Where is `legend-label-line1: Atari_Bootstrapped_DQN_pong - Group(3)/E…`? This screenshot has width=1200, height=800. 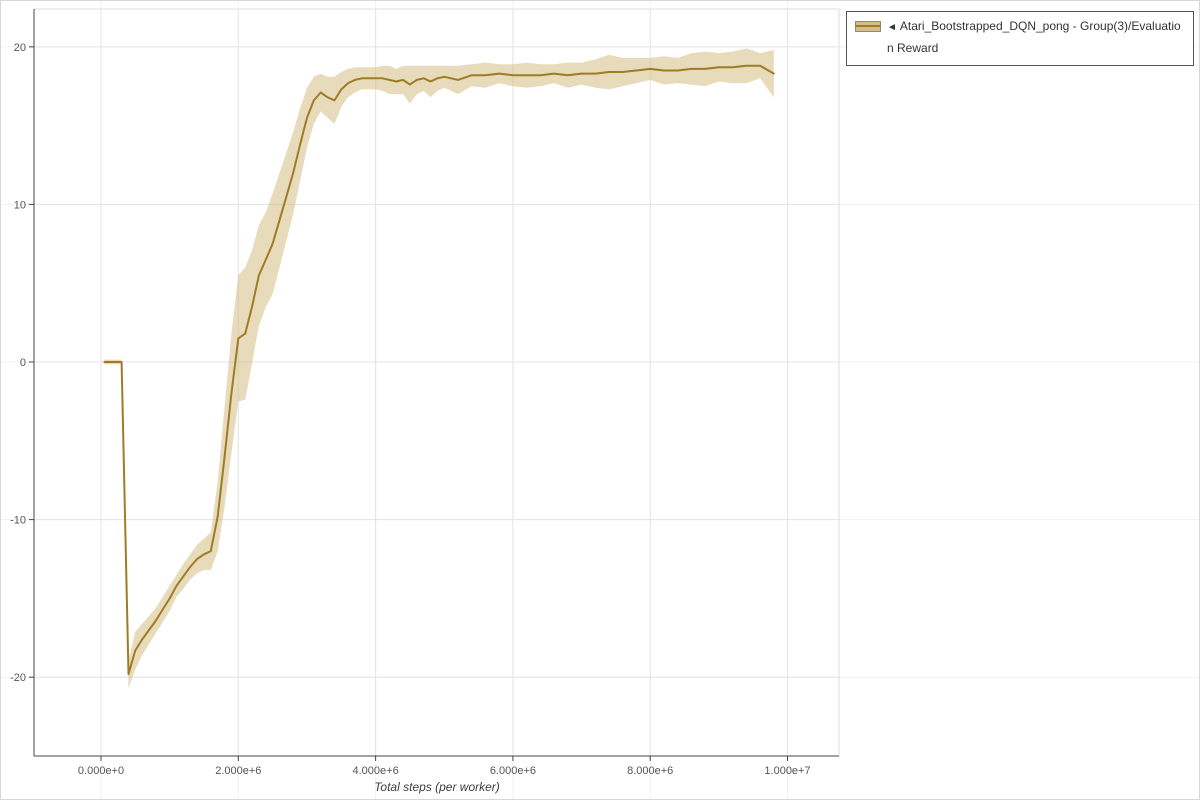
legend-label-line1: Atari_Bootstrapped_DQN_pong - Group(3)/E… is located at coordinates (1040, 26).